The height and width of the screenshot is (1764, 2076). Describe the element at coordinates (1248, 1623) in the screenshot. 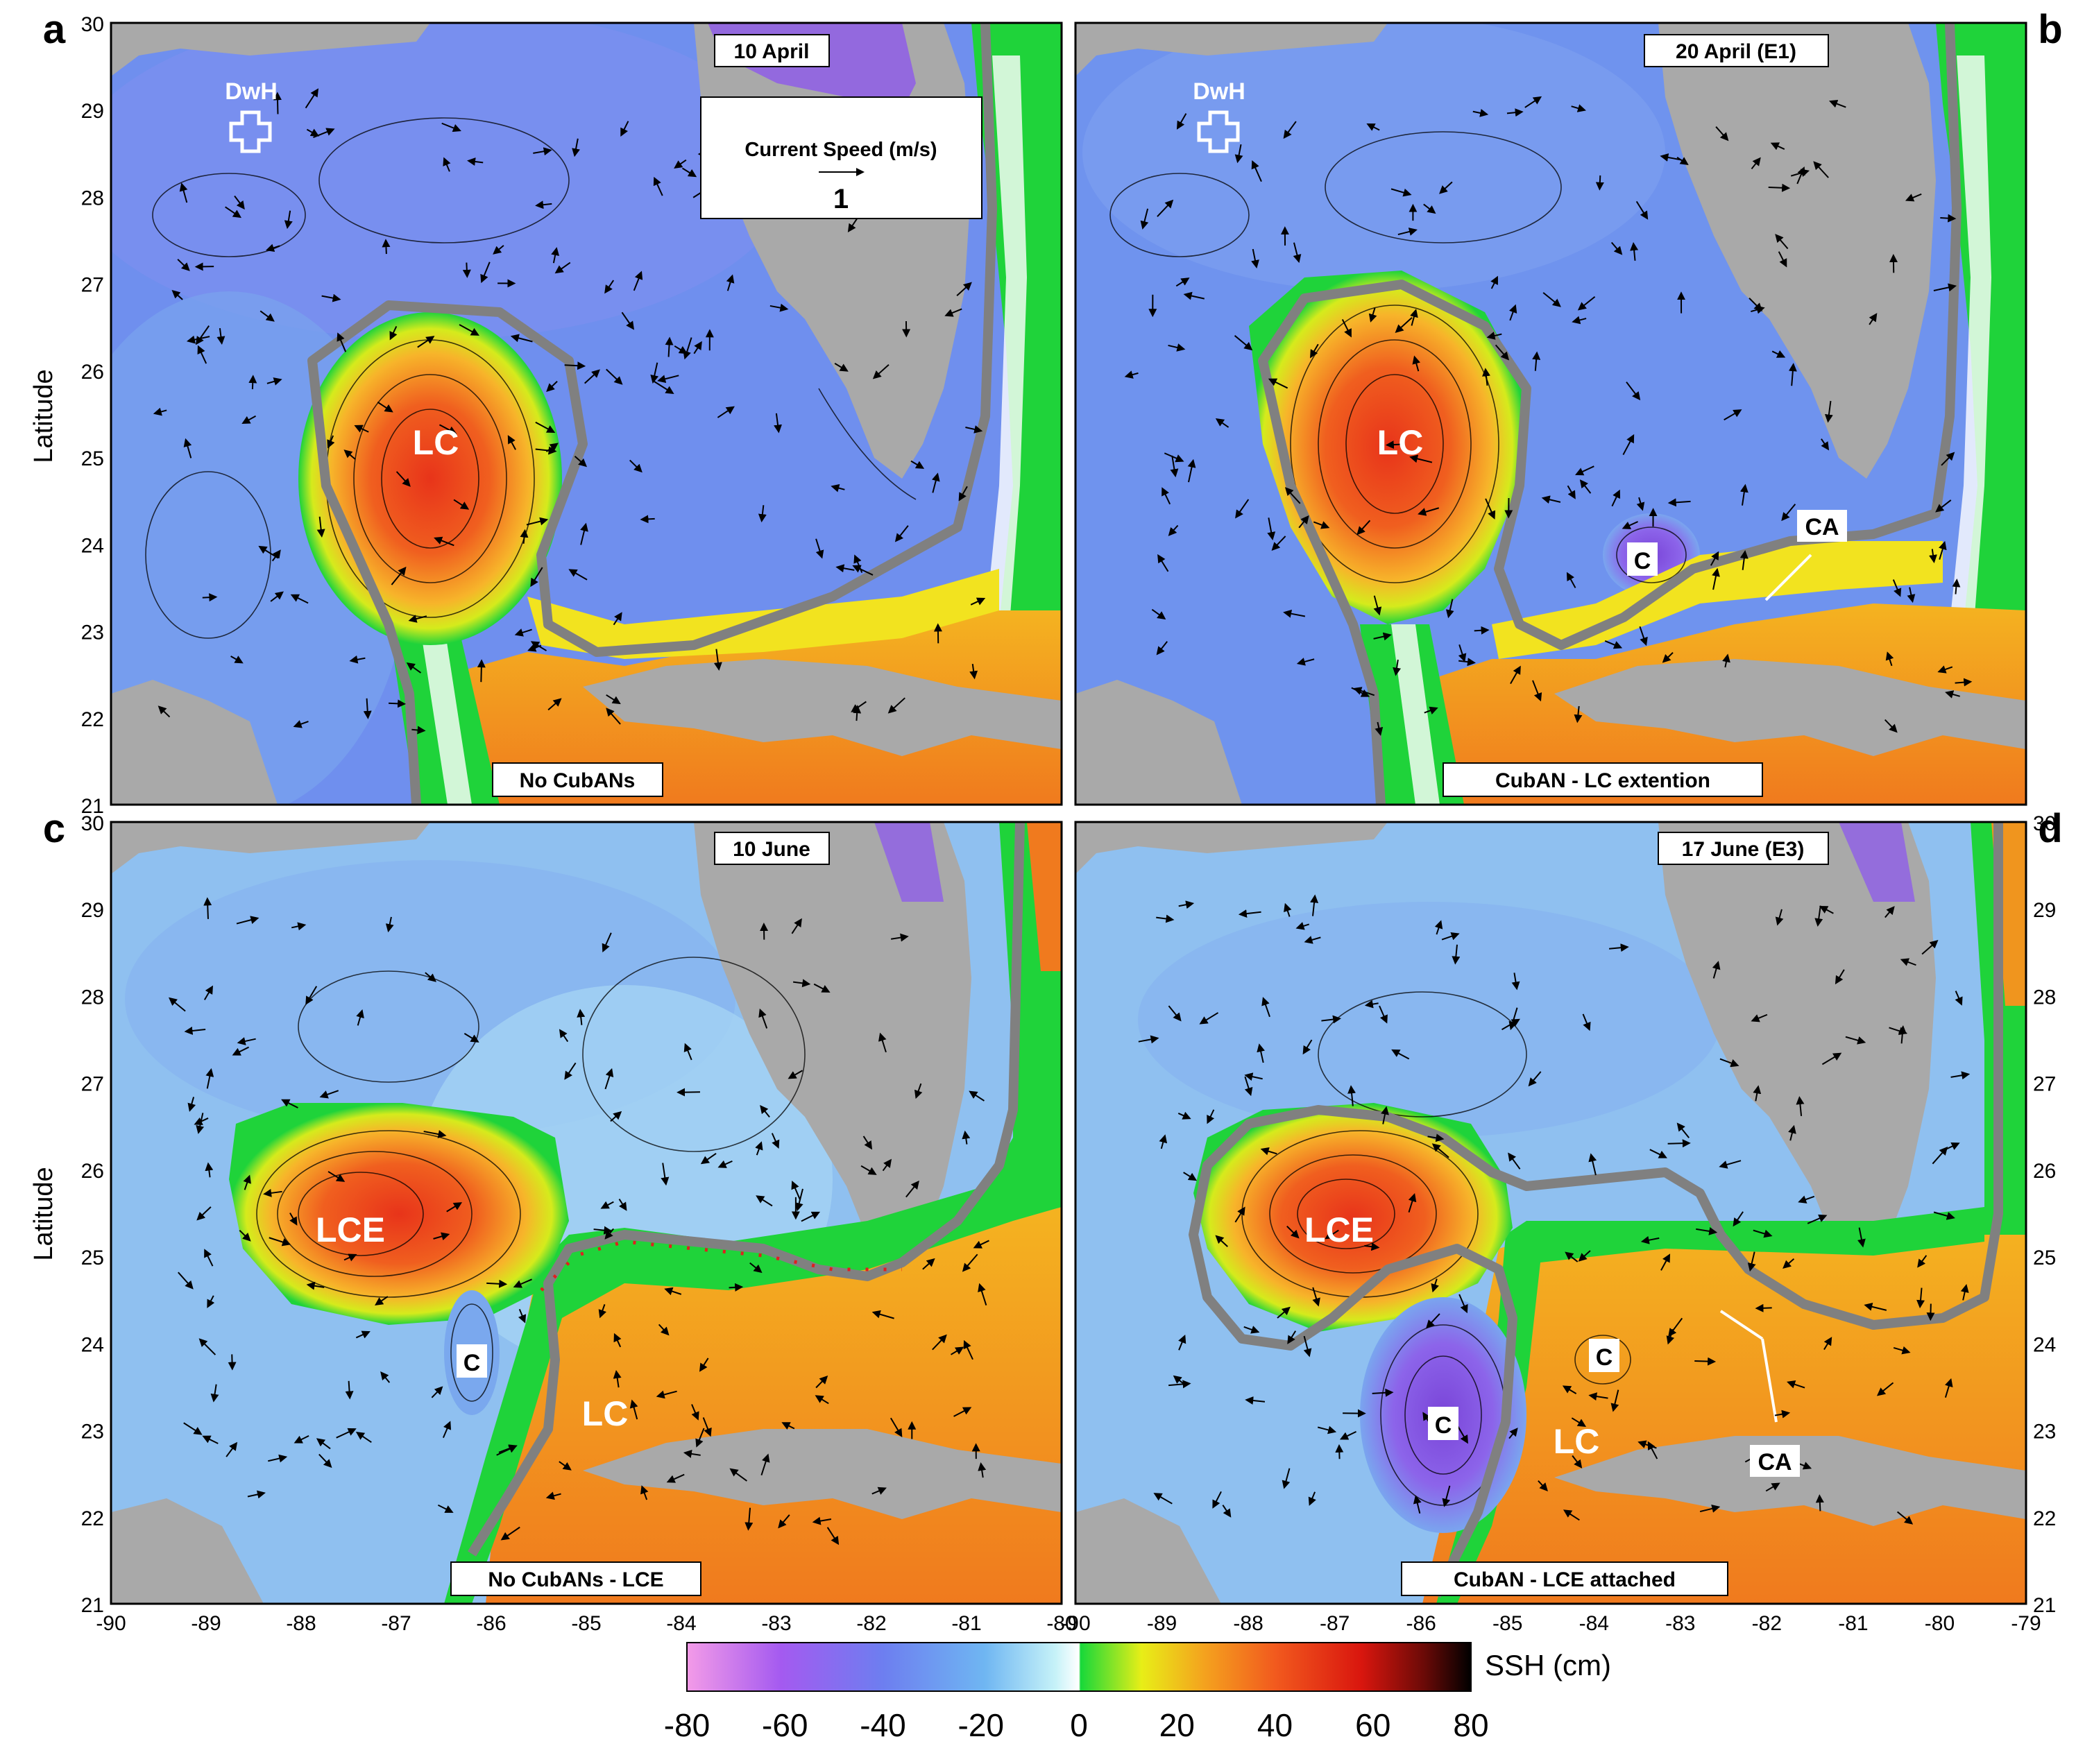

I see `longitude-tick-label: -88` at that location.